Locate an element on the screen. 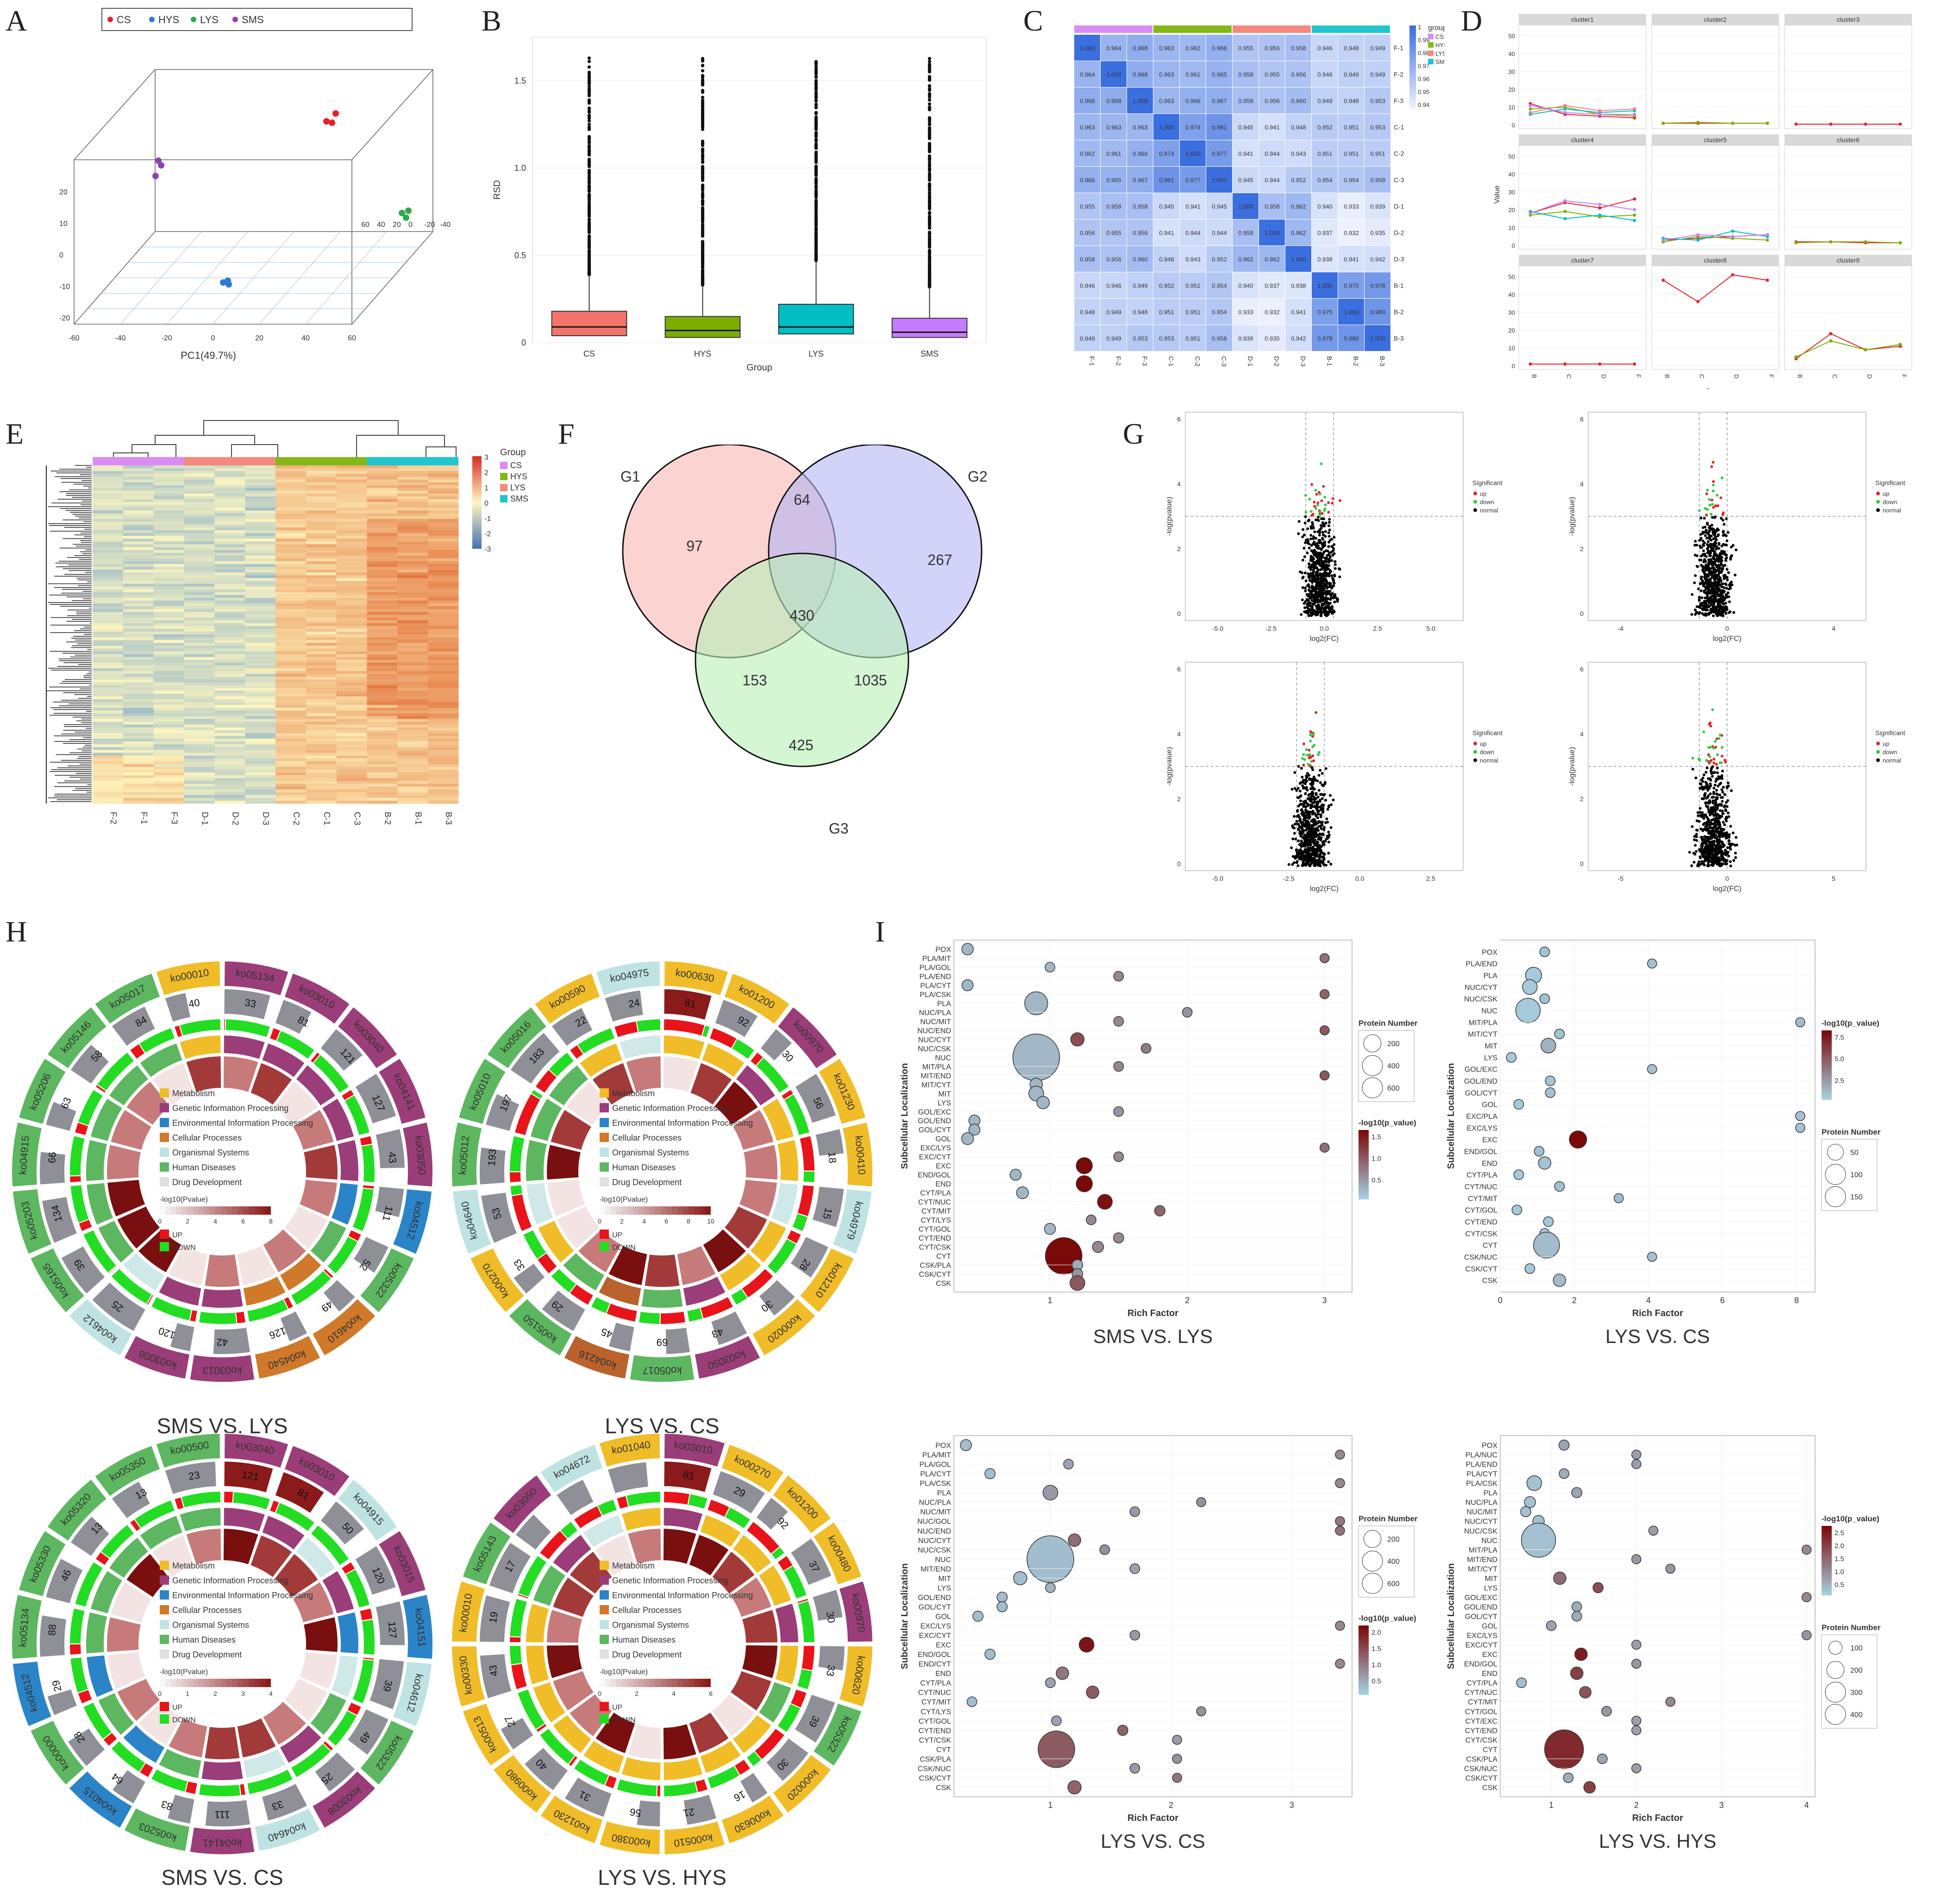  pca-y-tick: 20 is located at coordinates (397, 225).